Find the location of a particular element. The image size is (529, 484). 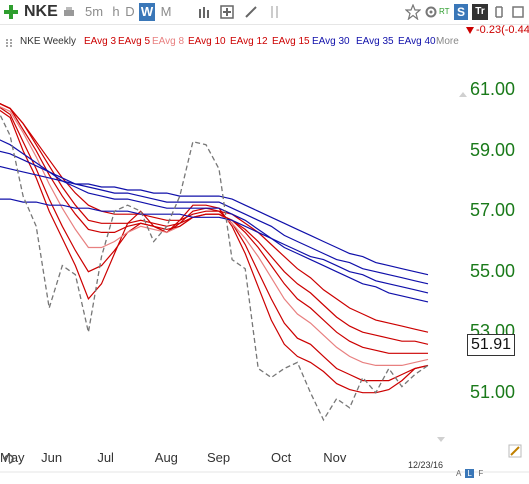

legend-item: EAvg 5 is located at coordinates (134, 41).